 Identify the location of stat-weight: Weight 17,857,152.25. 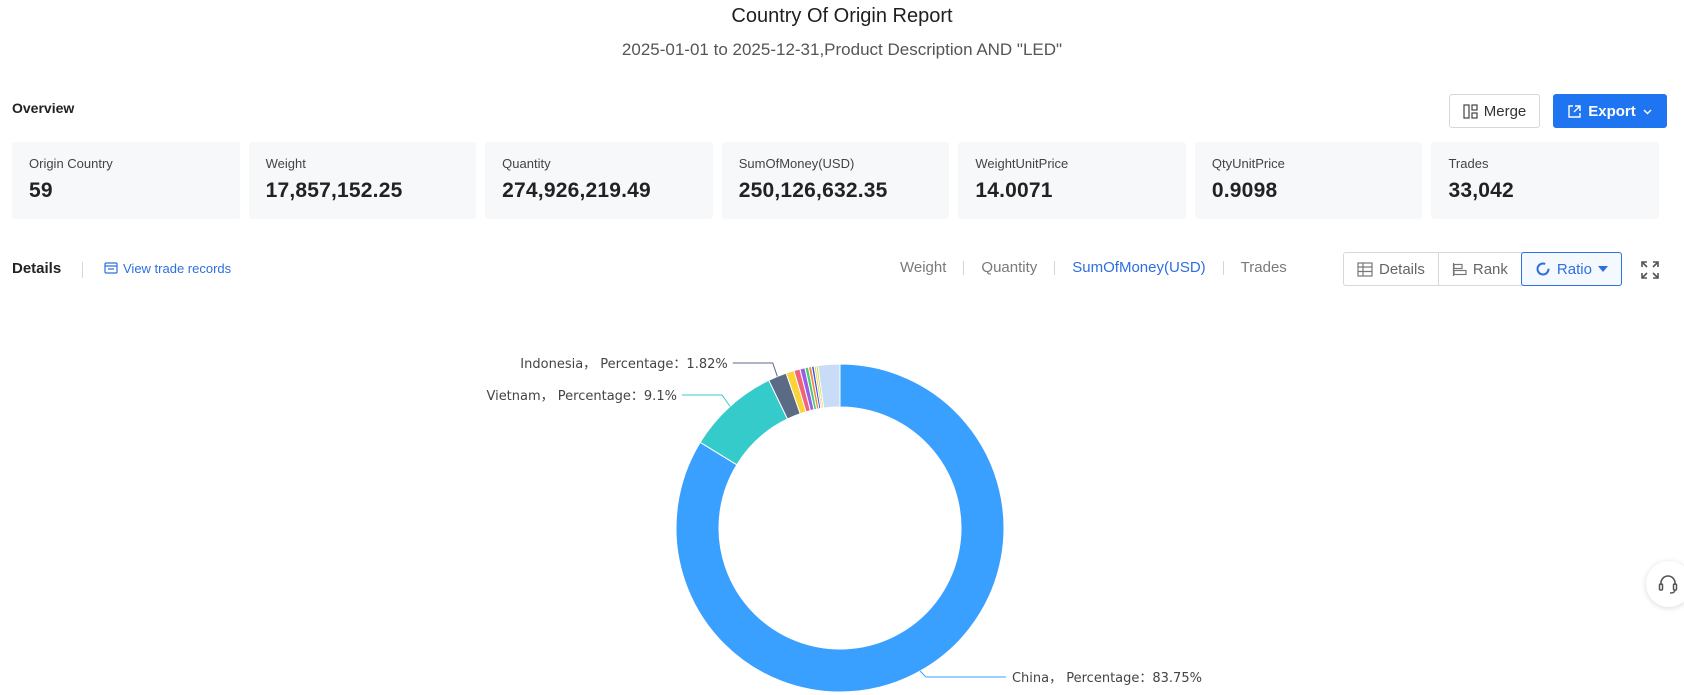
(362, 180).